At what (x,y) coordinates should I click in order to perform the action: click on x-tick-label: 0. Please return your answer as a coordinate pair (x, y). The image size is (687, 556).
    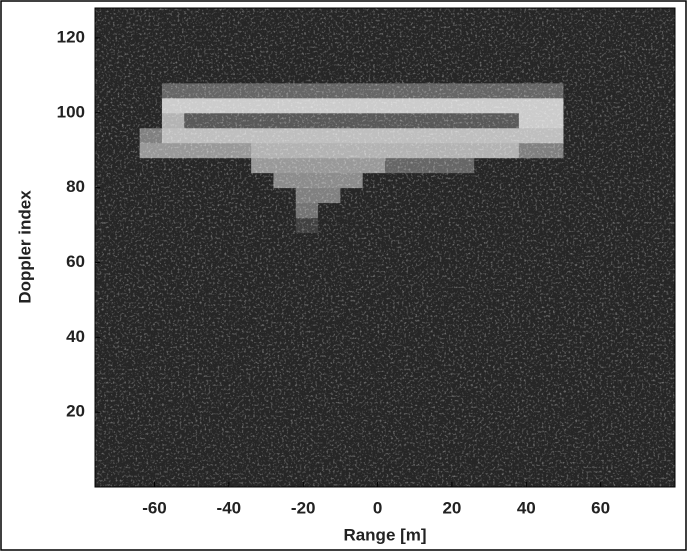
    Looking at the image, I should click on (377, 507).